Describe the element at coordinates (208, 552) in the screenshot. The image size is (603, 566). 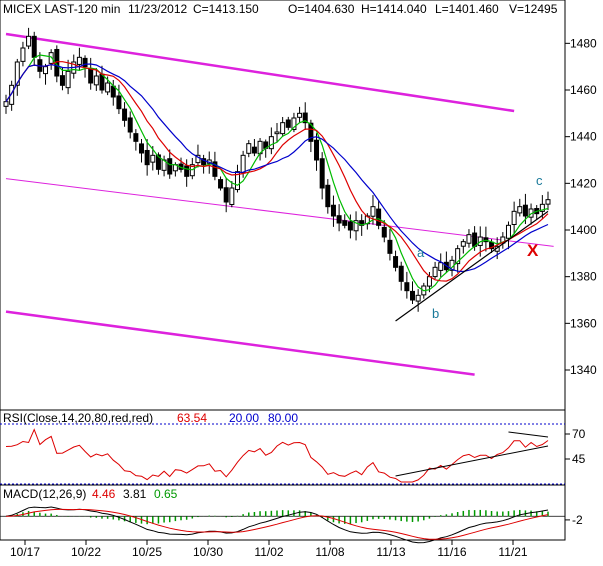
I see `x-tick-label: 10/30` at that location.